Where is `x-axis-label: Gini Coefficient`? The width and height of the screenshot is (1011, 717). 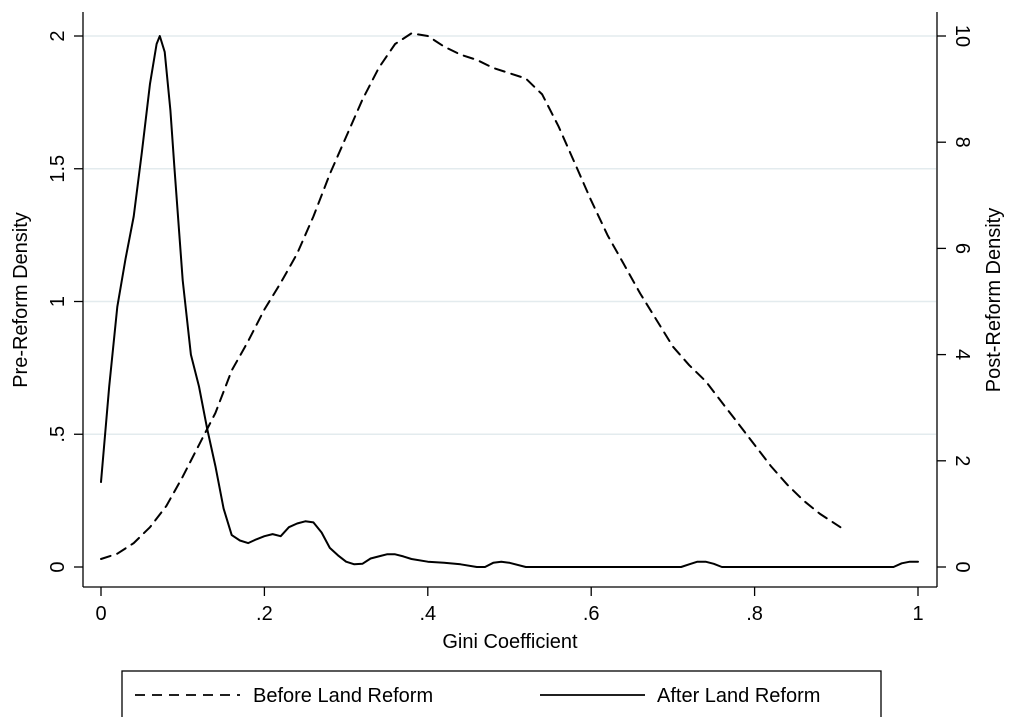 x-axis-label: Gini Coefficient is located at coordinates (510, 642).